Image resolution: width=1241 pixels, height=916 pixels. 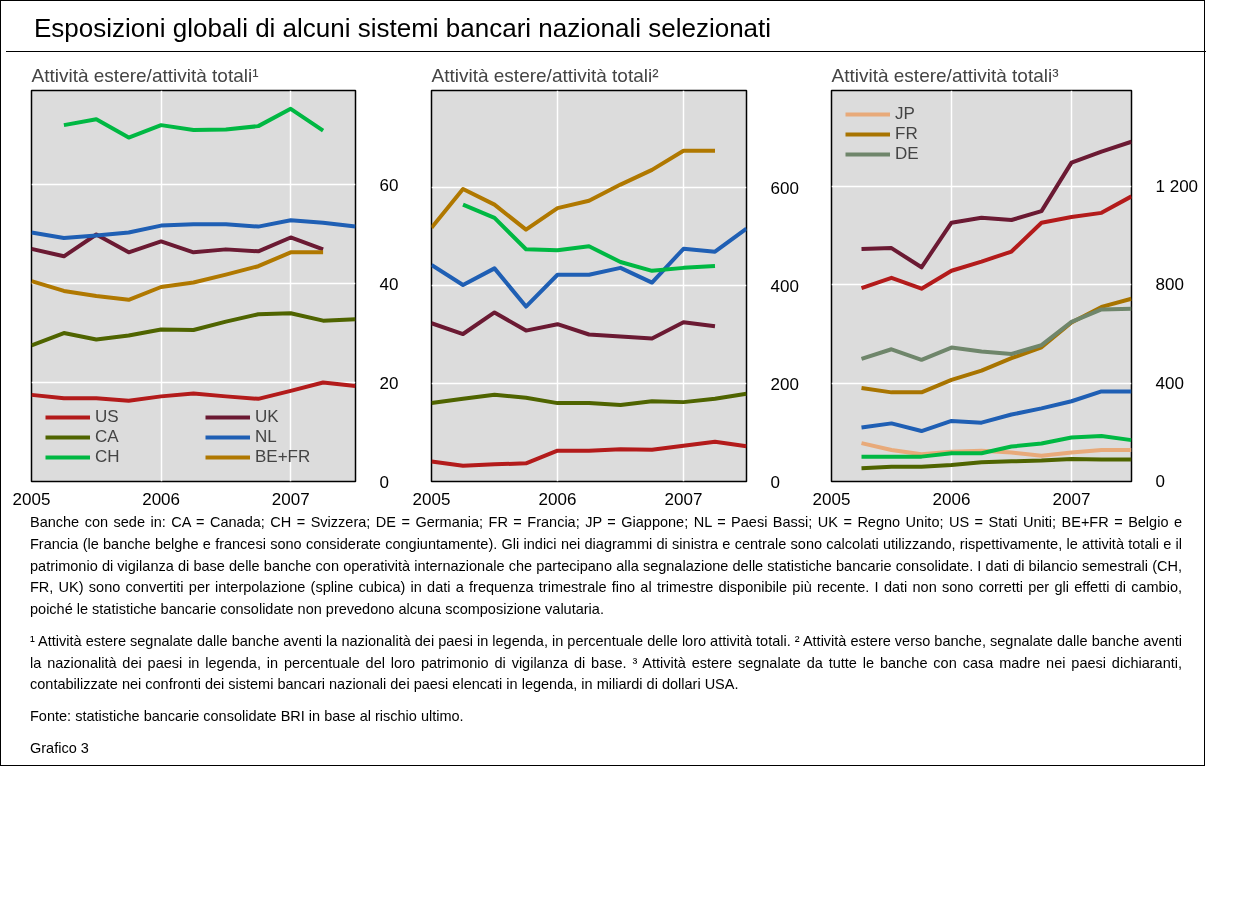 What do you see at coordinates (784, 384) in the screenshot?
I see `y-tick-label: 200` at bounding box center [784, 384].